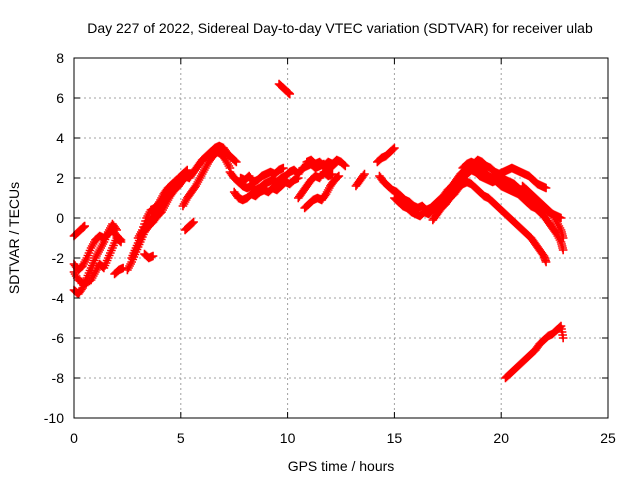  Describe the element at coordinates (395, 438) in the screenshot. I see `x-tick-label: 15` at that location.